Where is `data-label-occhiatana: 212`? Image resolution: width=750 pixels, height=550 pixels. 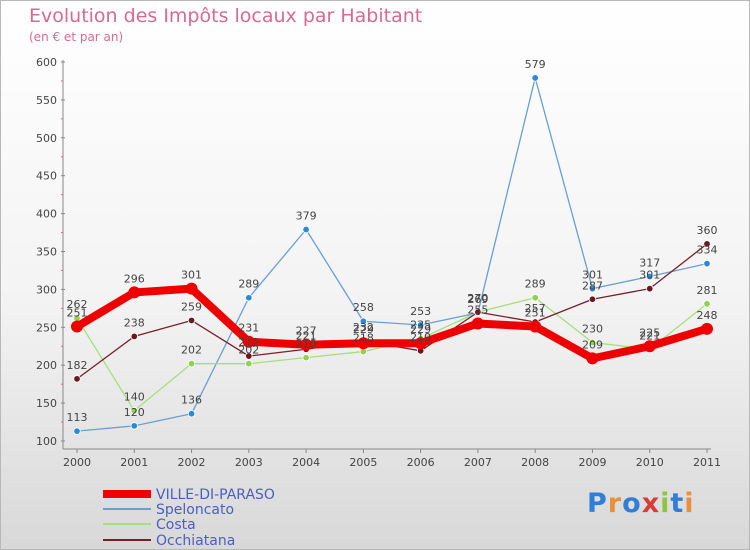
data-label-occhiatana: 212 is located at coordinates (248, 342).